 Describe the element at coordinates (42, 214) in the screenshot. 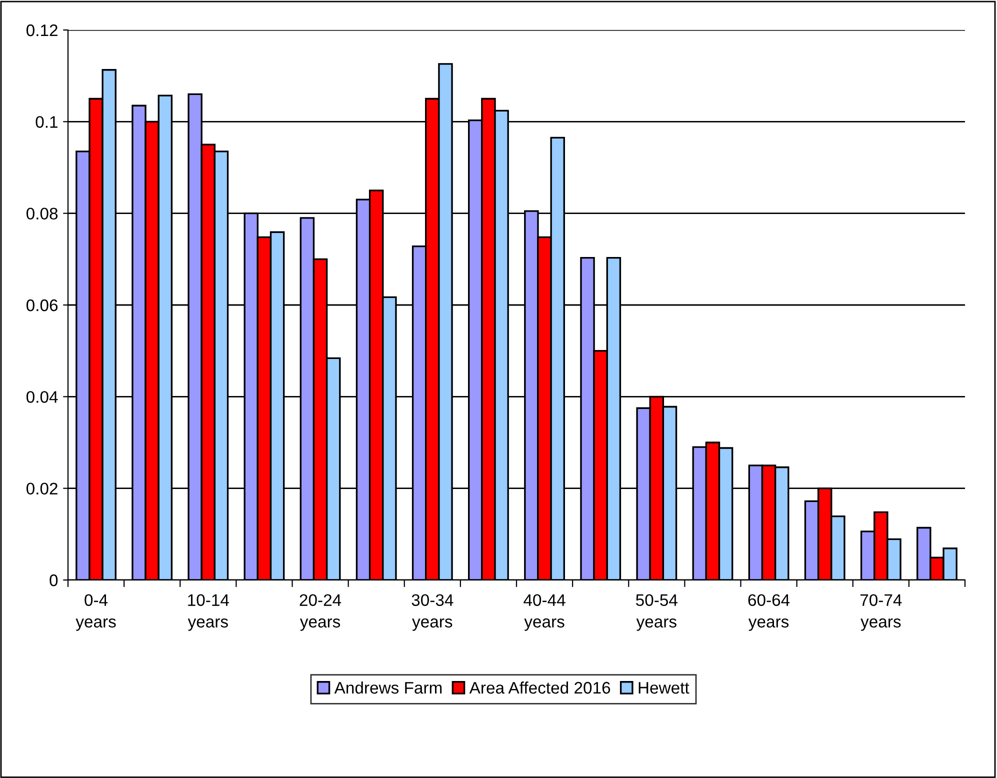

I see `y-tick-label: 0.08` at that location.